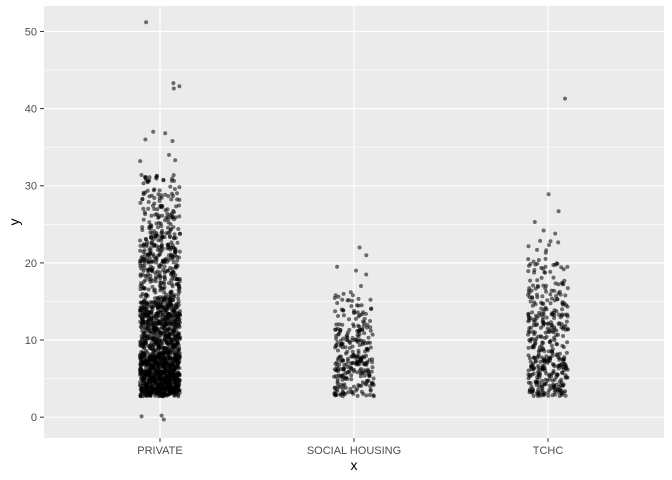 The width and height of the screenshot is (672, 480). I want to click on x-axis-ticks: PRIVATE SOCIAL HOUSING TCHC, so click(350, 447).